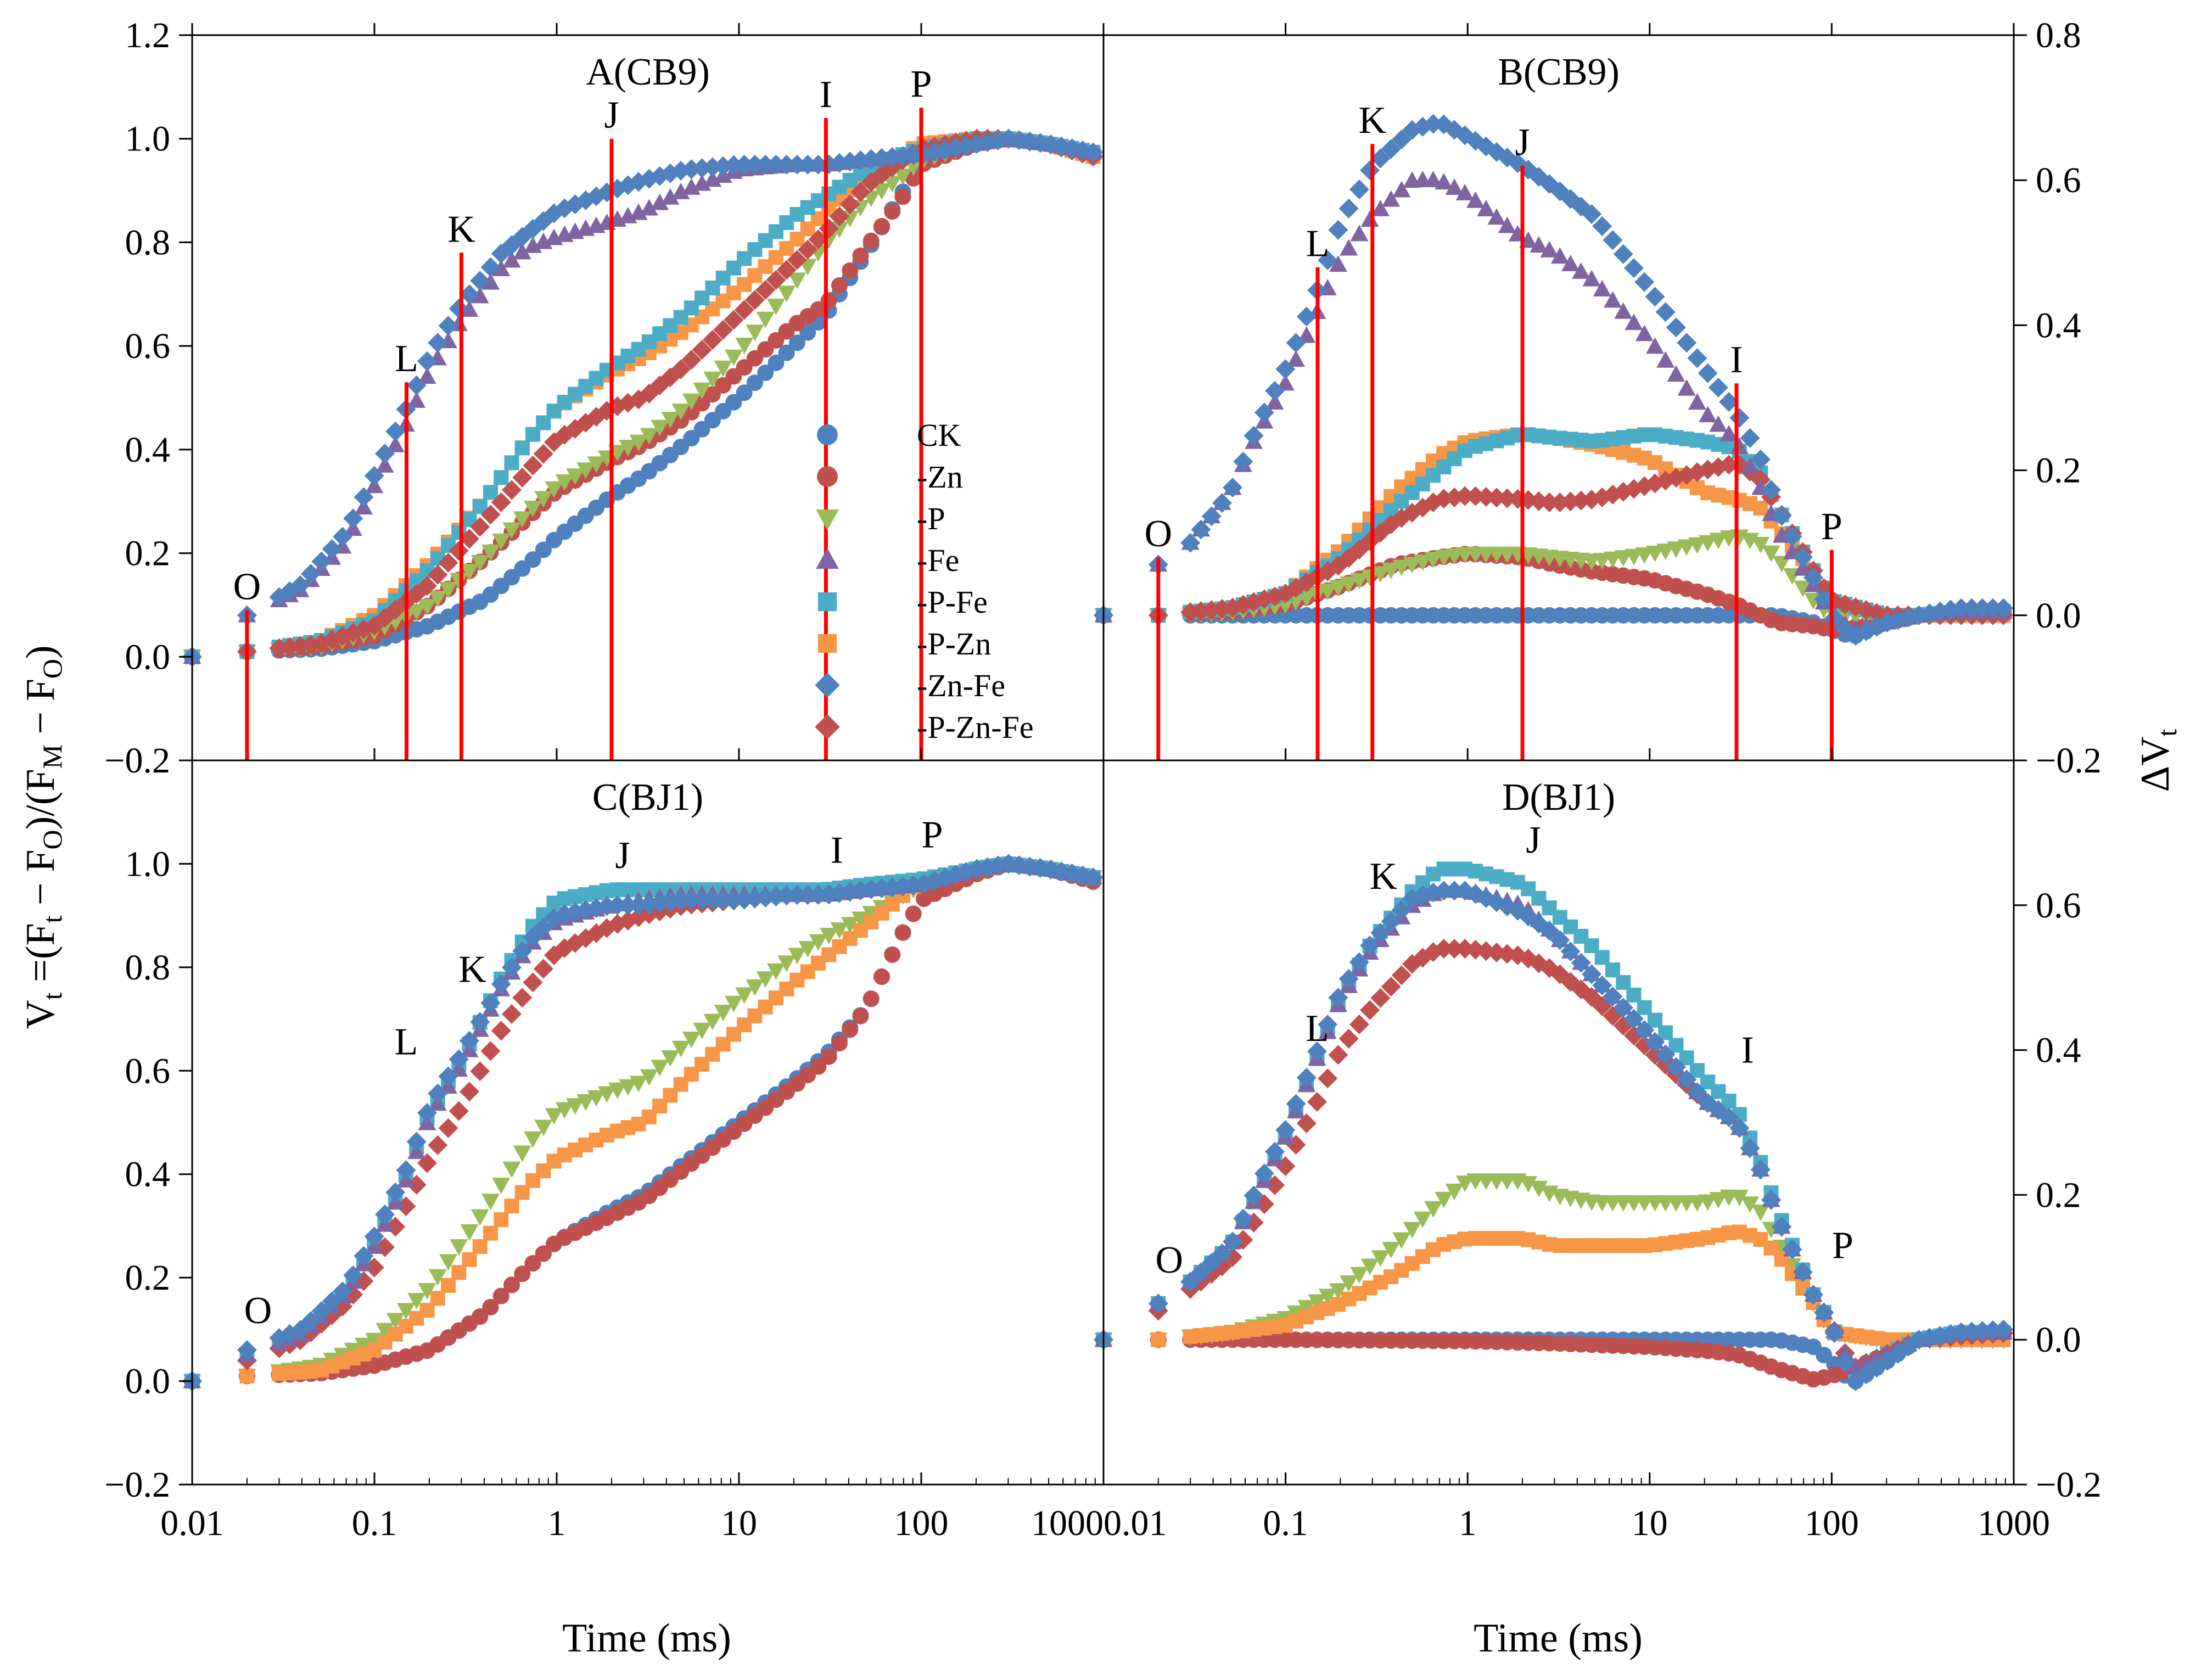 This screenshot has height=1680, width=2190. Describe the element at coordinates (148, 35) in the screenshot. I see `left-y-tick-label-0-7: 1.2` at that location.